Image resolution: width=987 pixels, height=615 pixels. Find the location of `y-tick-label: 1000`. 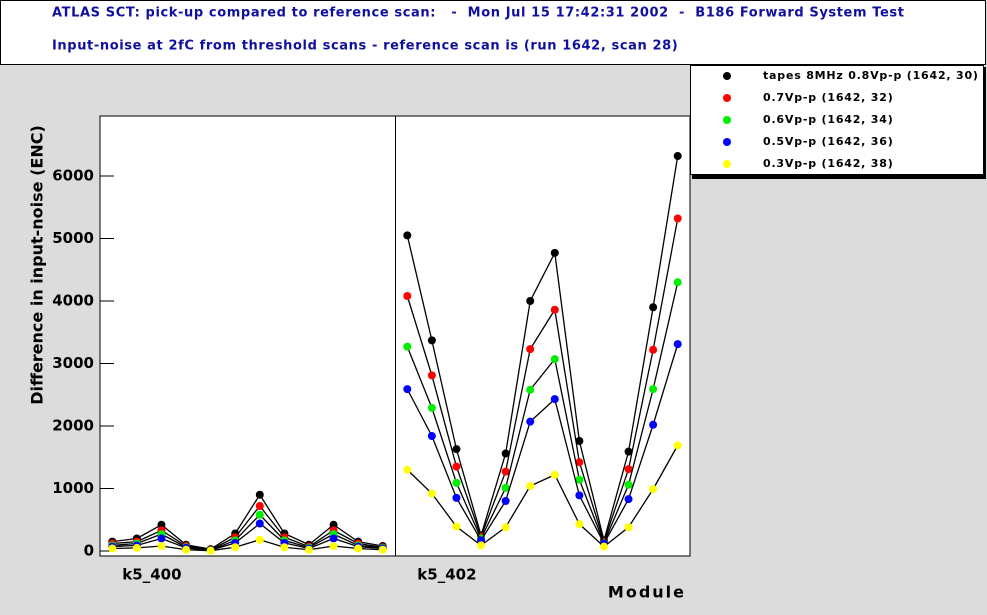

y-tick-label: 1000 is located at coordinates (73, 488).